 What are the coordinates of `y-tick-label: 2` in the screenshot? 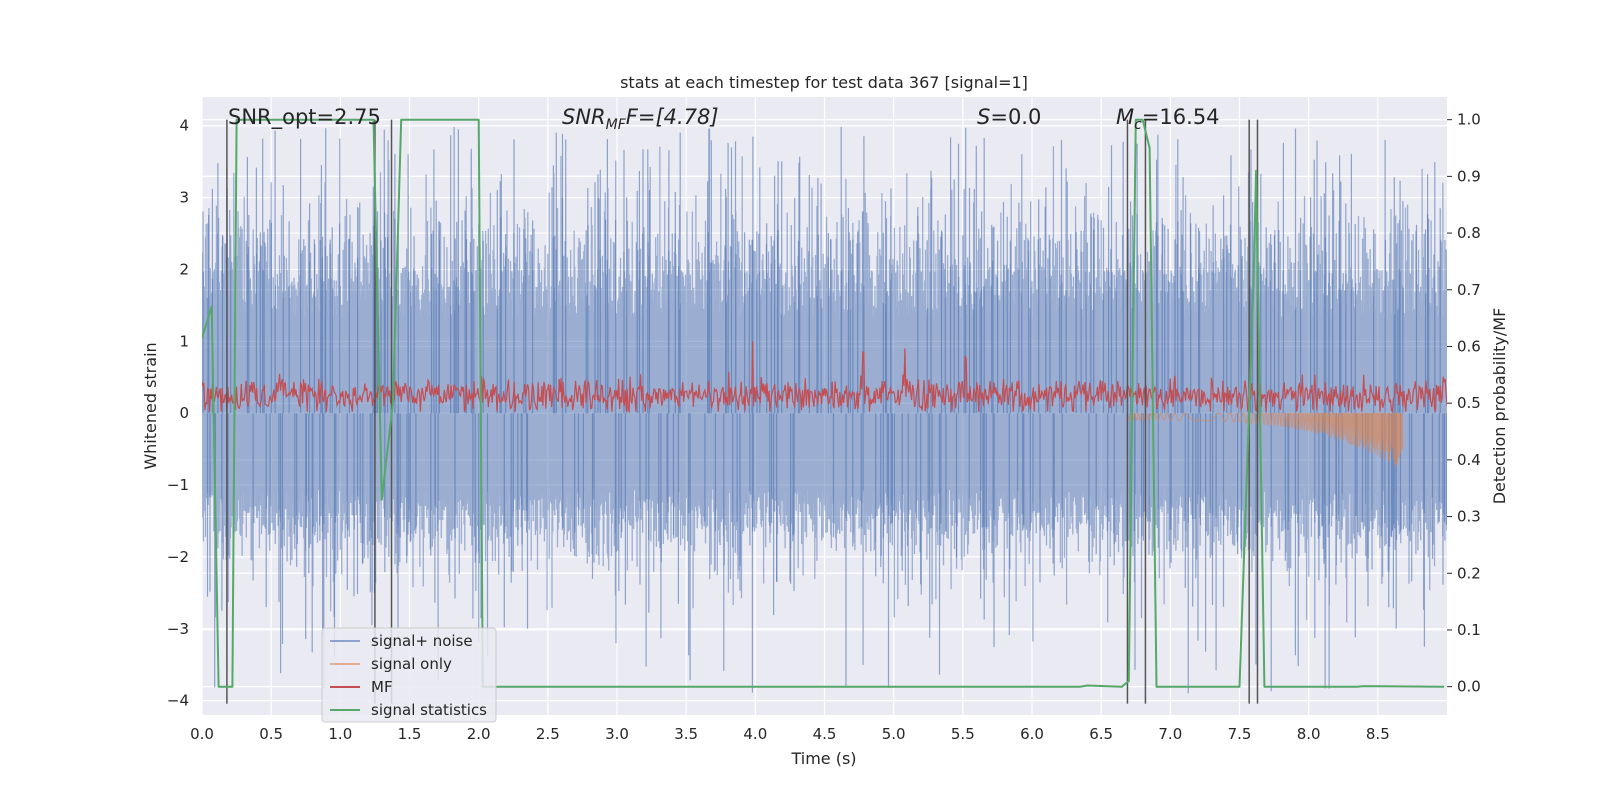 It's located at (184, 269).